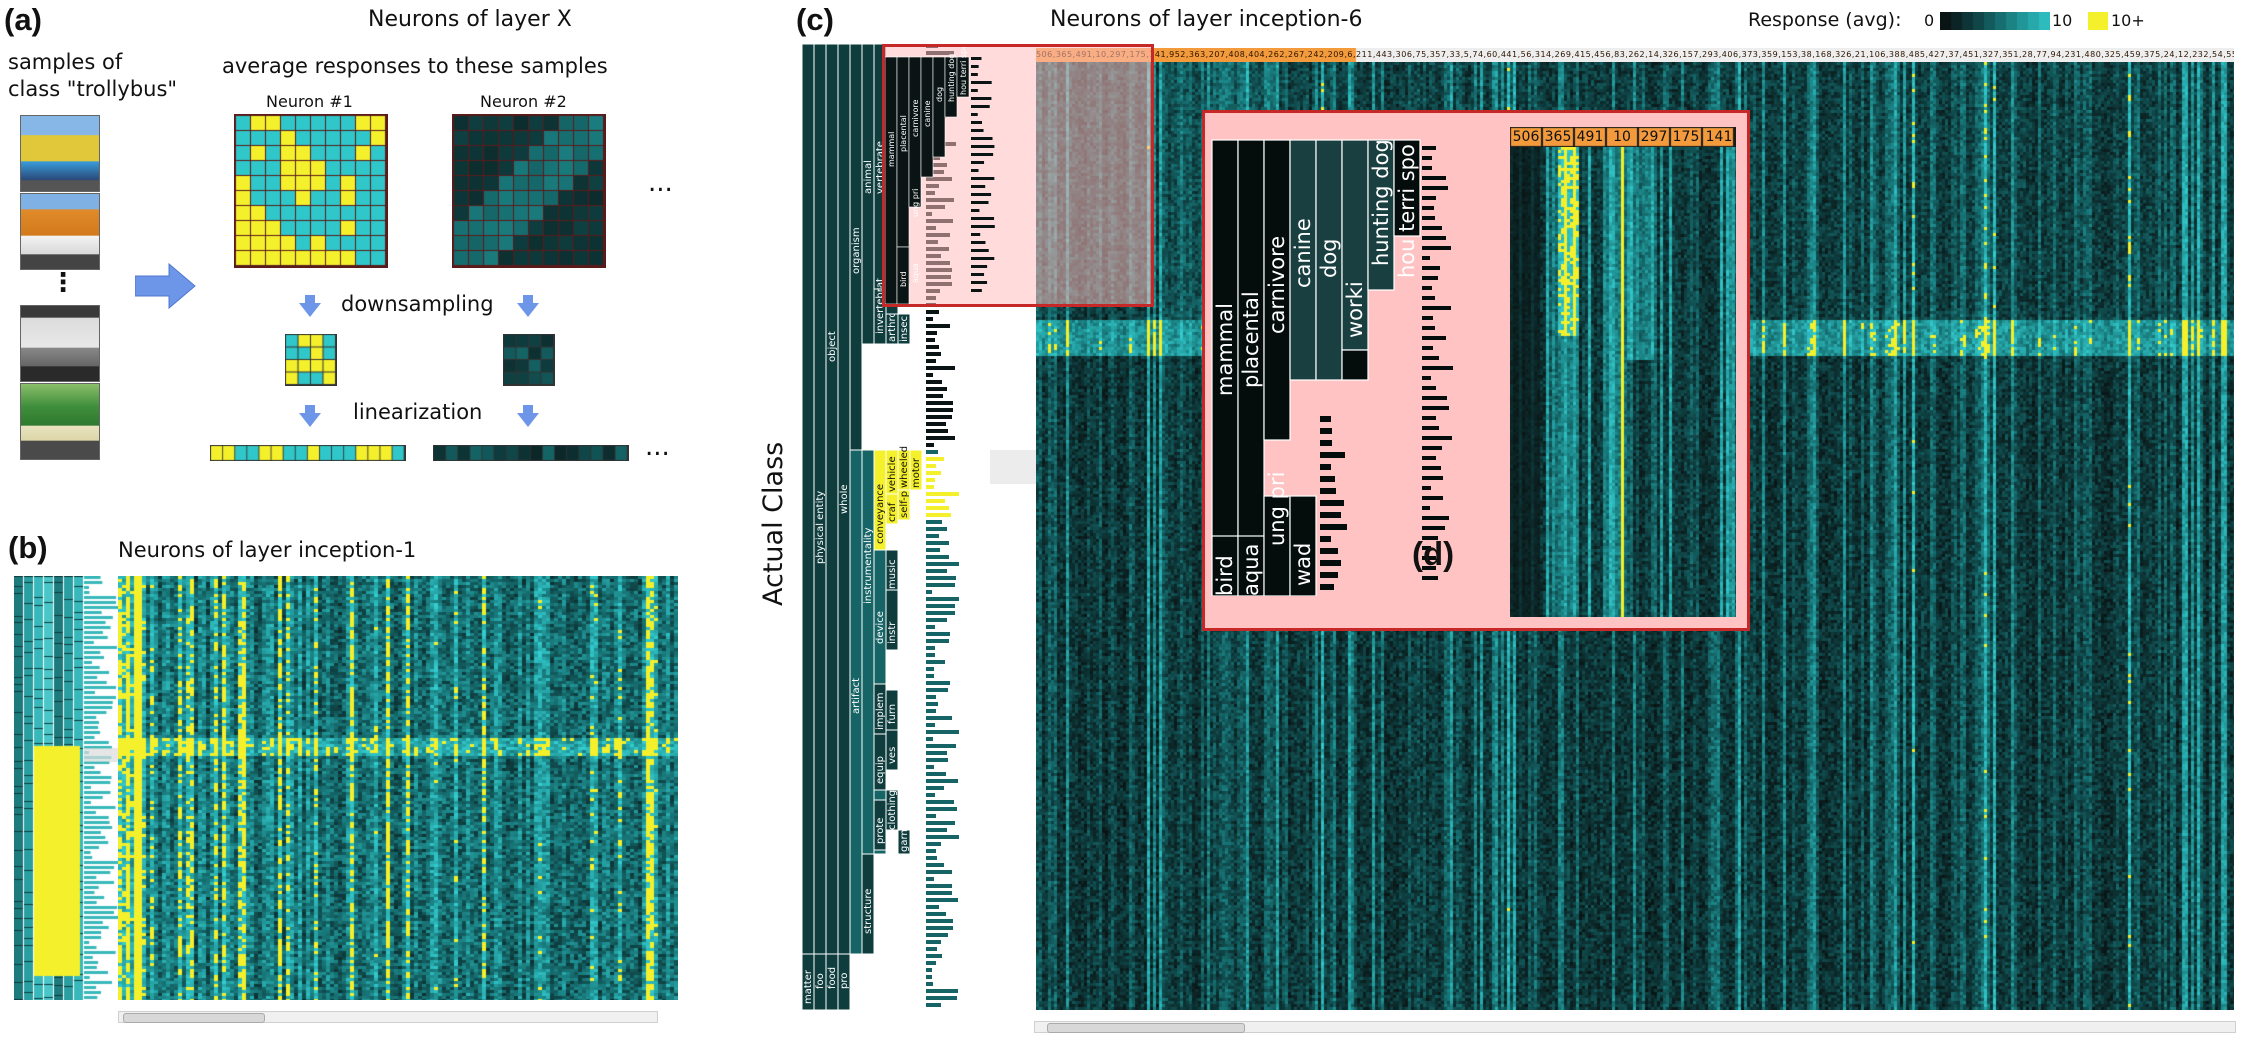 The image size is (2244, 1044). Describe the element at coordinates (194, 1018) in the screenshot. I see `panel-b-scroll-thumb` at that location.